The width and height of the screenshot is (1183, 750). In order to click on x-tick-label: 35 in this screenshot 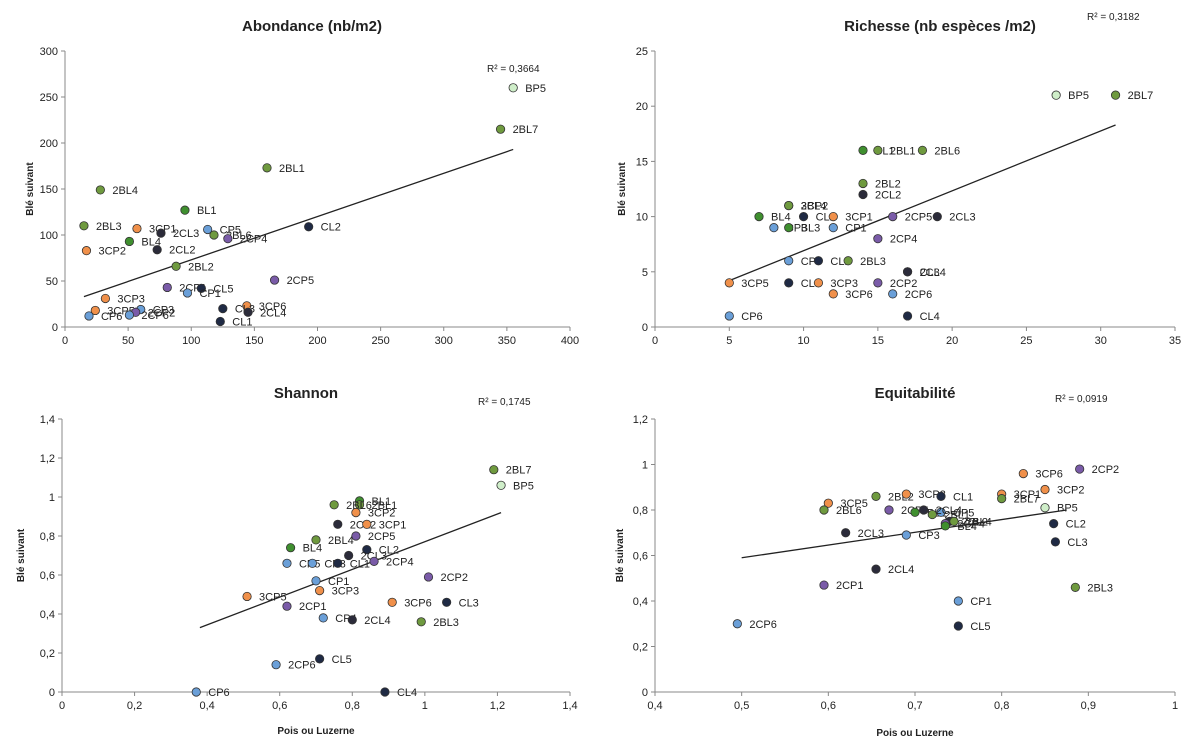, I will do `click(1175, 341)`.